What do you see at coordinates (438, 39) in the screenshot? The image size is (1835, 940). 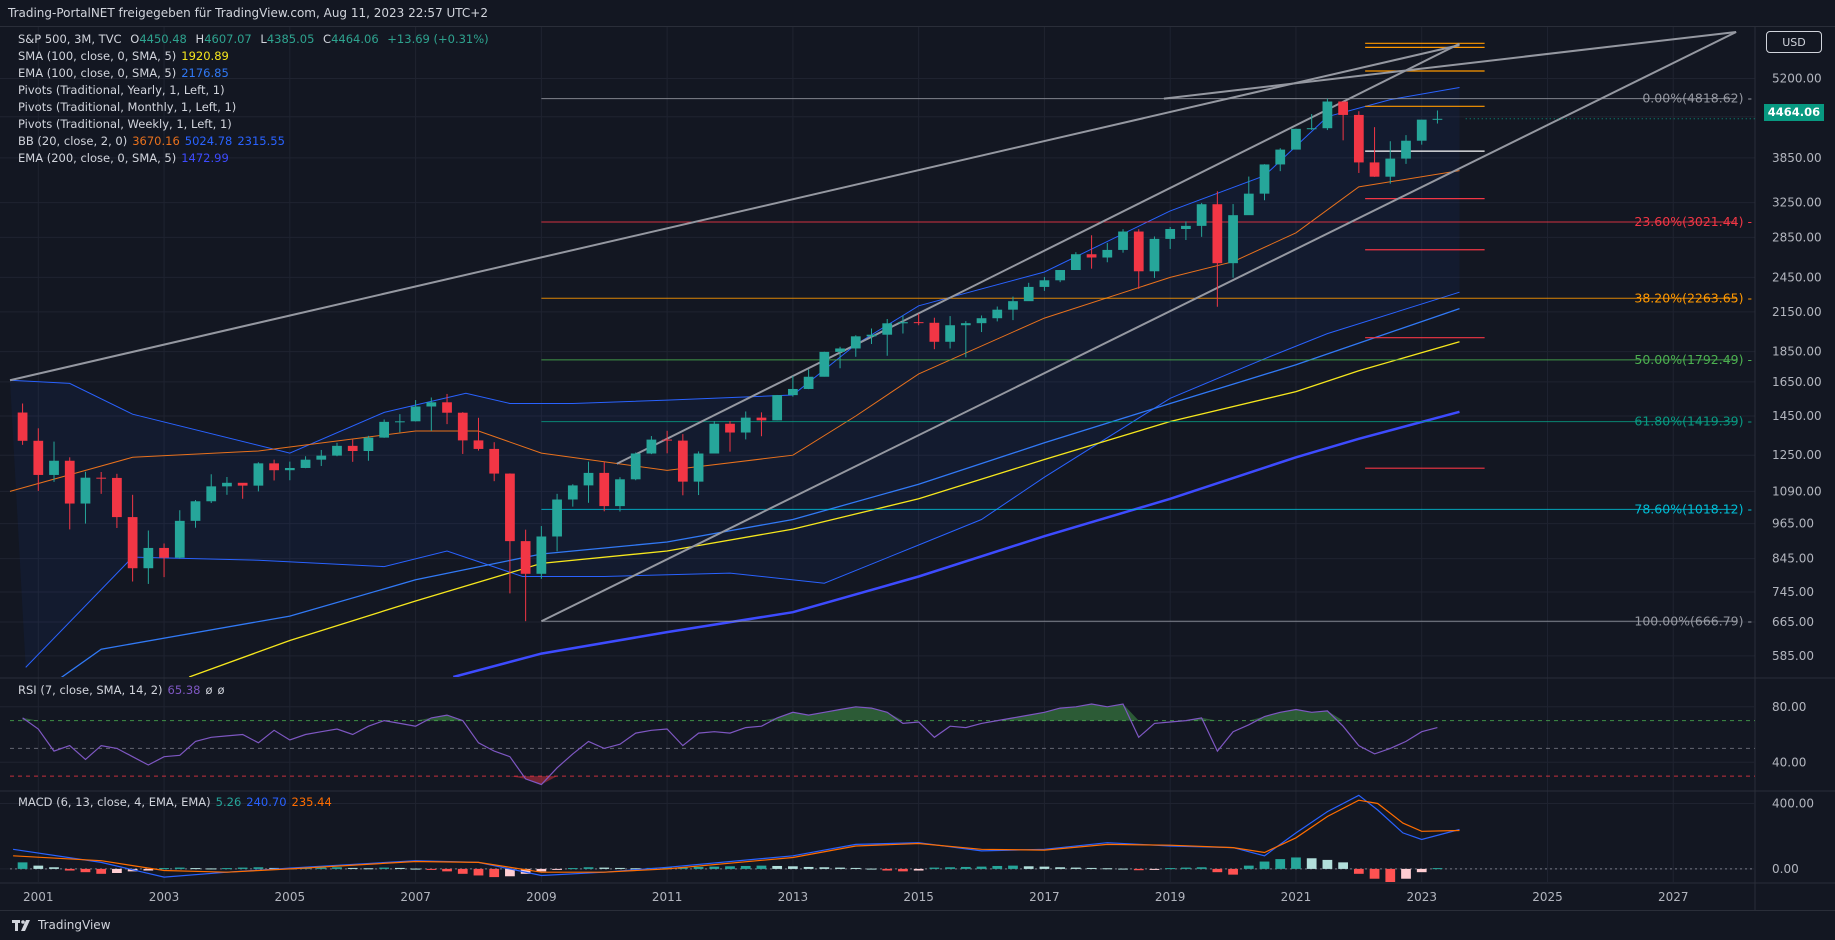 I see `legend-change: +13.69 (+0.31%)` at bounding box center [438, 39].